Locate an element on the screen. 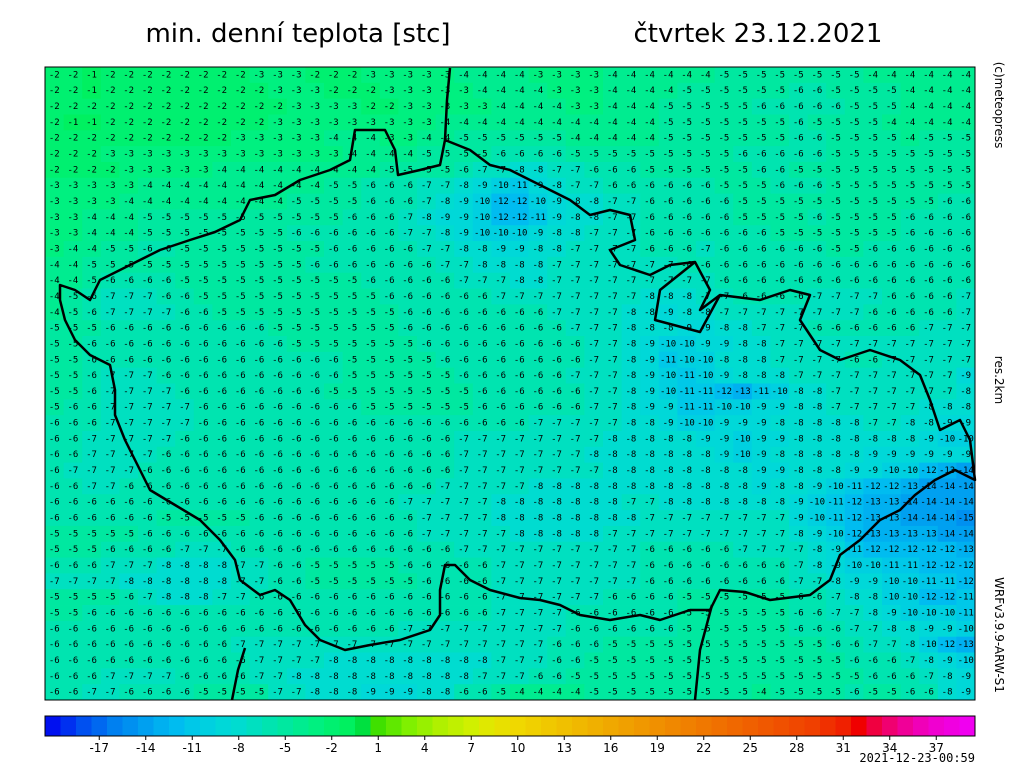 Image resolution: width=1024 pixels, height=768 pixels. colorbar-label: 13 is located at coordinates (564, 748).